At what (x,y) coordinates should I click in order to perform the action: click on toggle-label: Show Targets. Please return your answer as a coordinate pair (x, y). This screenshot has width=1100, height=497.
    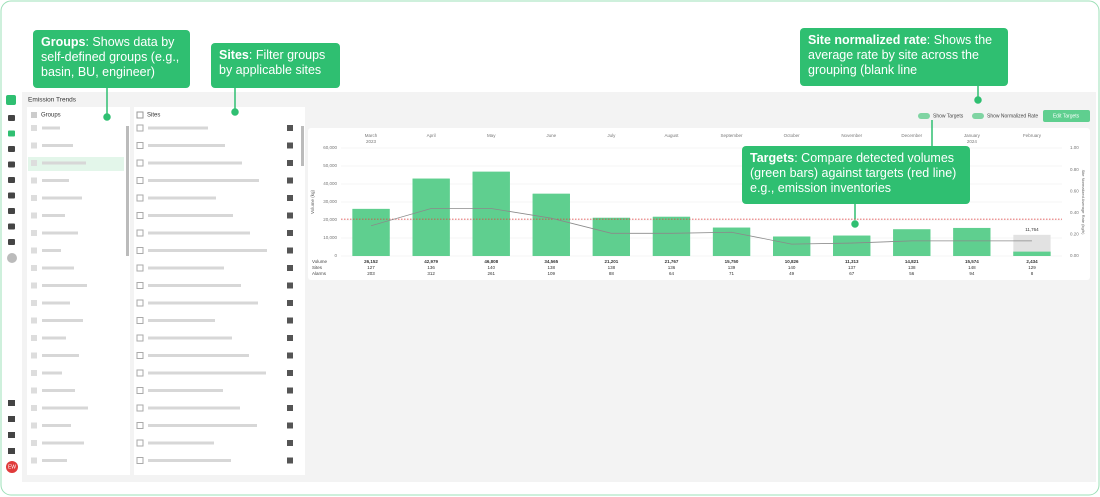
    Looking at the image, I should click on (948, 116).